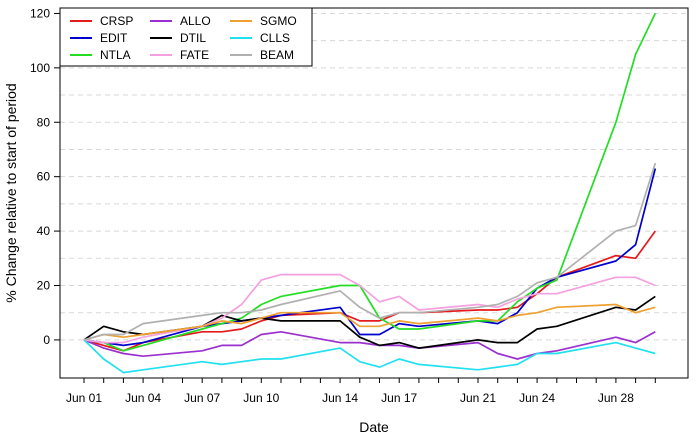  Describe the element at coordinates (194, 55) in the screenshot. I see `legend-label: FATE` at that location.